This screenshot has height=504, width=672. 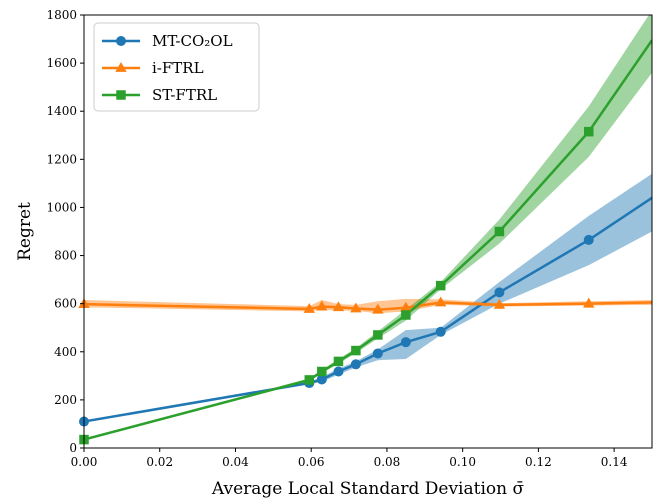 I want to click on x-tick-label: 0.00, so click(x=84, y=462).